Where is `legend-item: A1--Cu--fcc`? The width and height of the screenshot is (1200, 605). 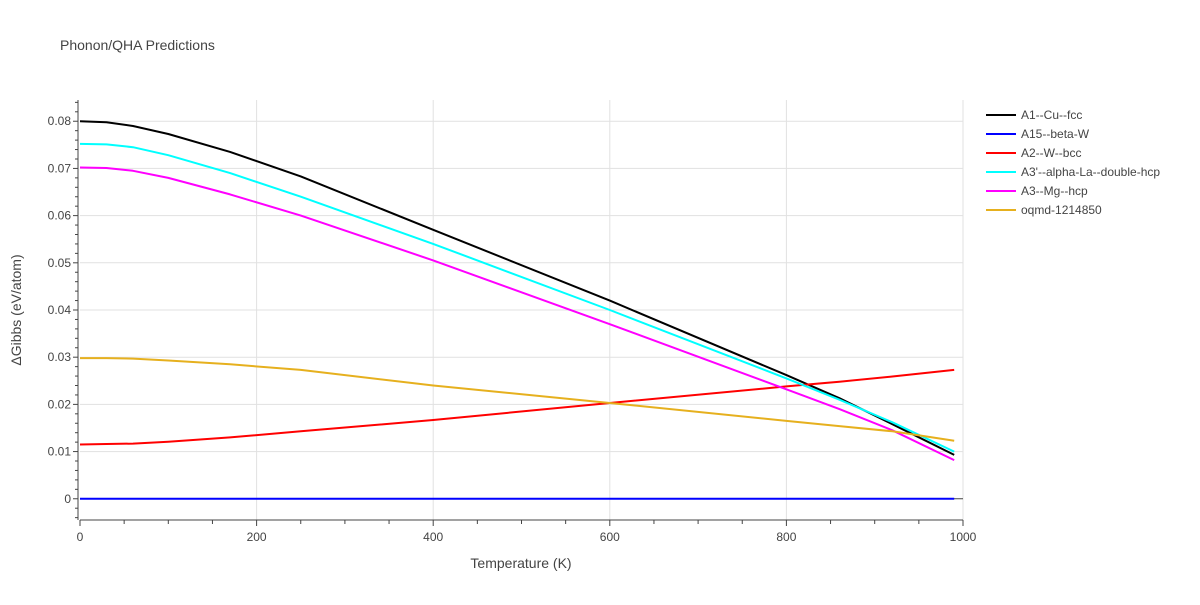
legend-item: A1--Cu--fcc is located at coordinates (1034, 115).